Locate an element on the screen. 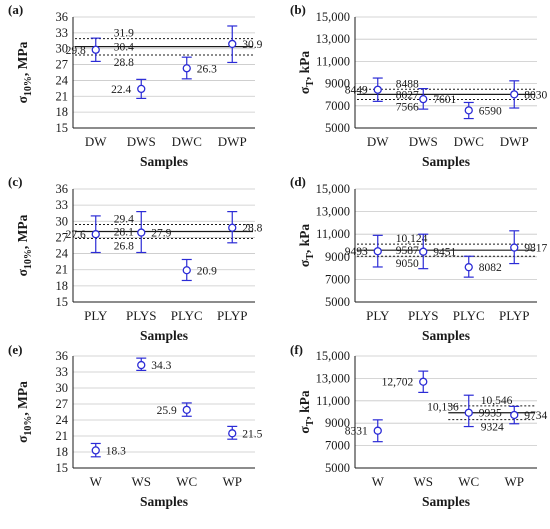 The width and height of the screenshot is (550, 529). x-tick-label: W is located at coordinates (96, 481).